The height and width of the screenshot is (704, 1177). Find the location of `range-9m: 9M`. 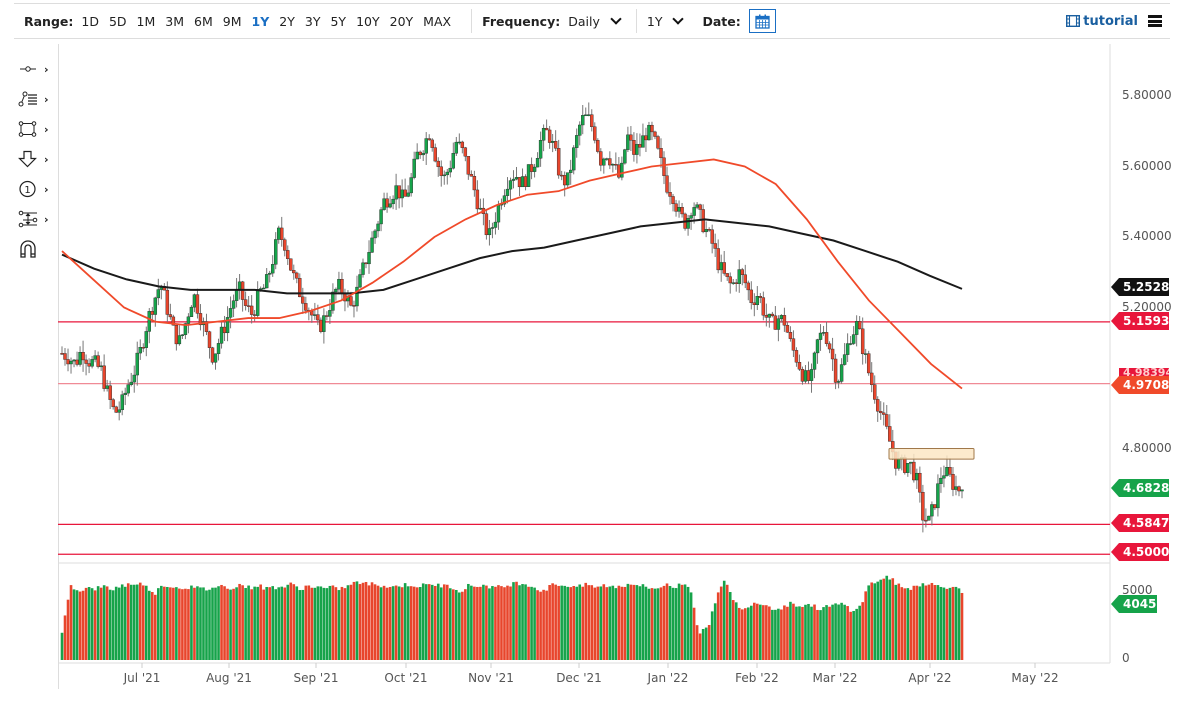

range-9m: 9M is located at coordinates (232, 21).